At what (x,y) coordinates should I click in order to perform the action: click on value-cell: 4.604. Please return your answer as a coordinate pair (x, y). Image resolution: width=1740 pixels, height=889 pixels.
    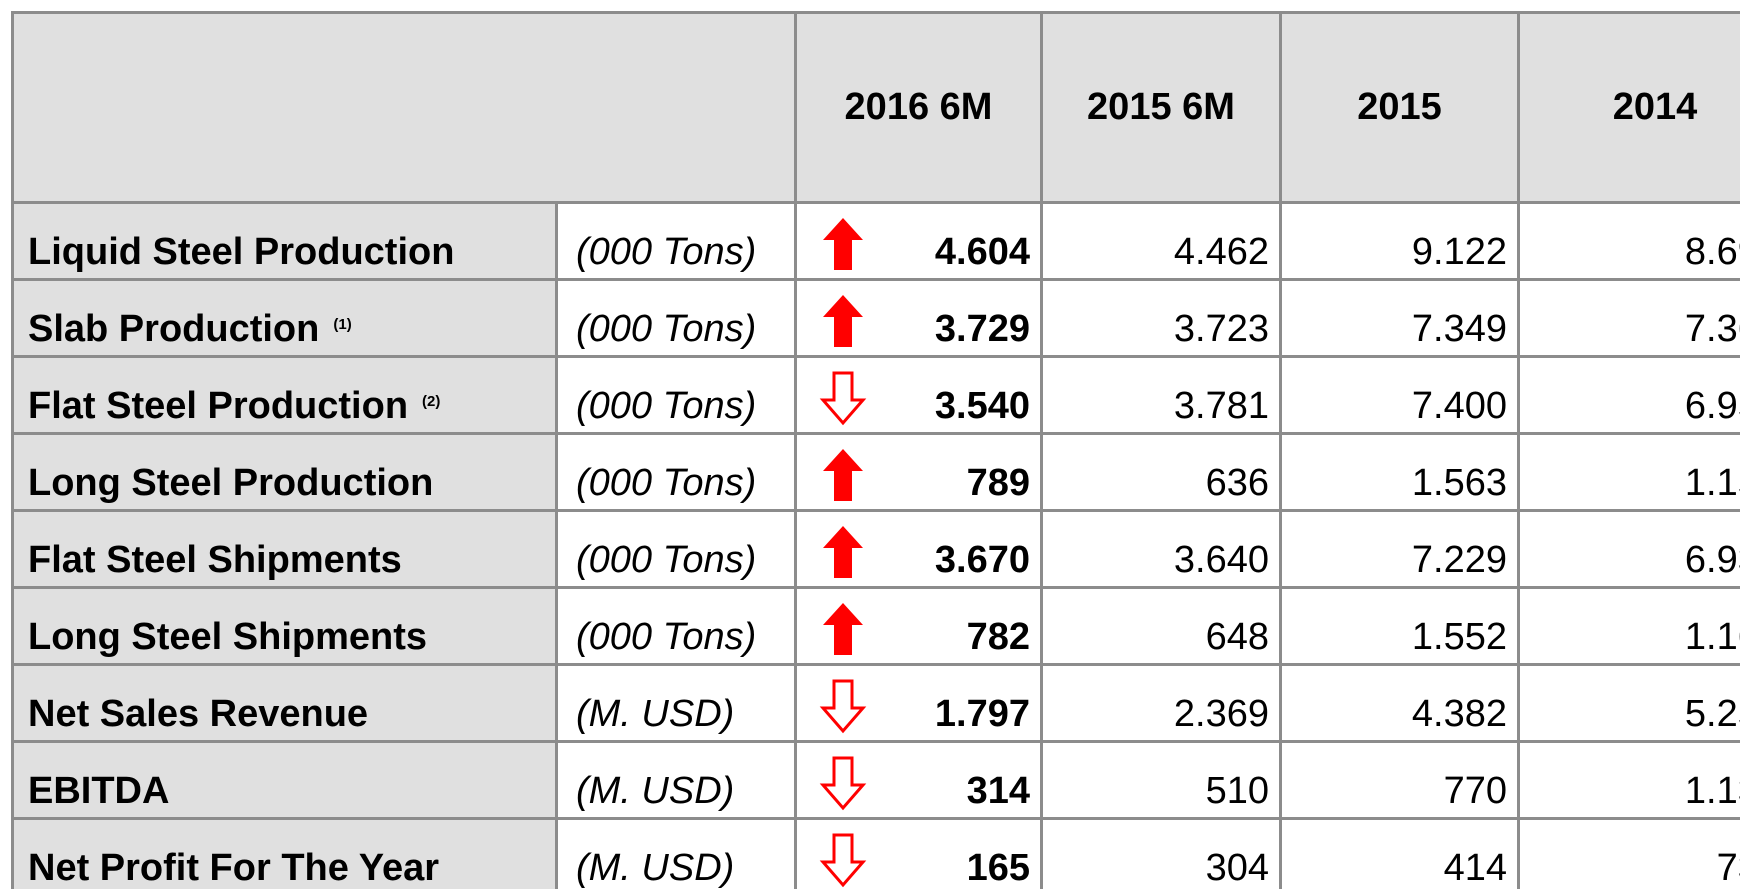
    Looking at the image, I should click on (918, 241).